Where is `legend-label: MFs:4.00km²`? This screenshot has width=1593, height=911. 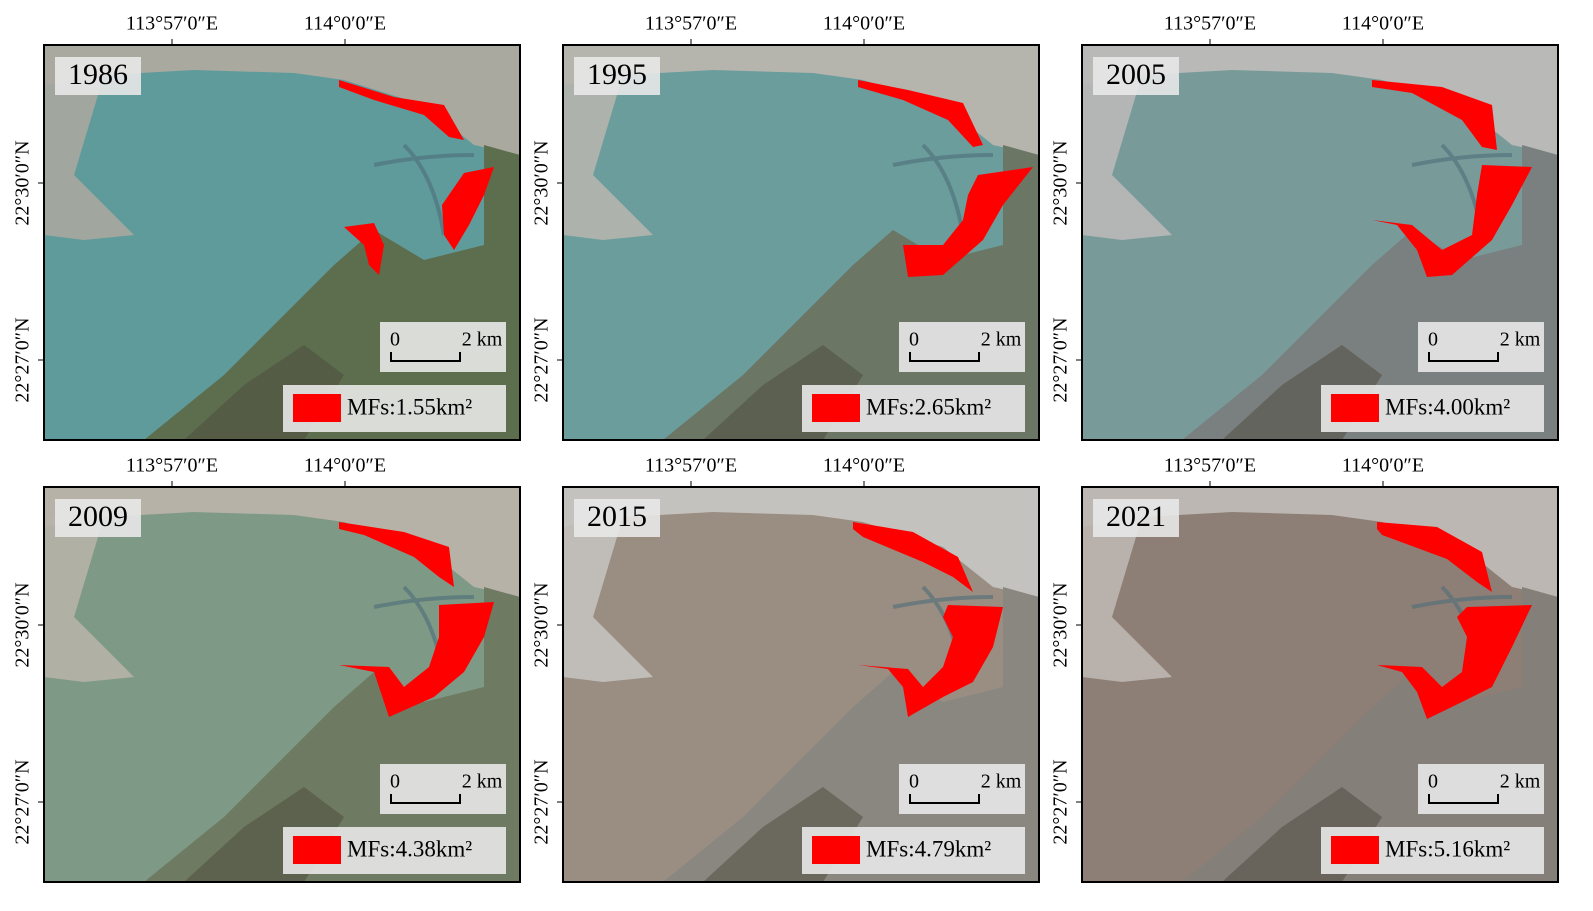 legend-label: MFs:4.00km² is located at coordinates (1447, 406).